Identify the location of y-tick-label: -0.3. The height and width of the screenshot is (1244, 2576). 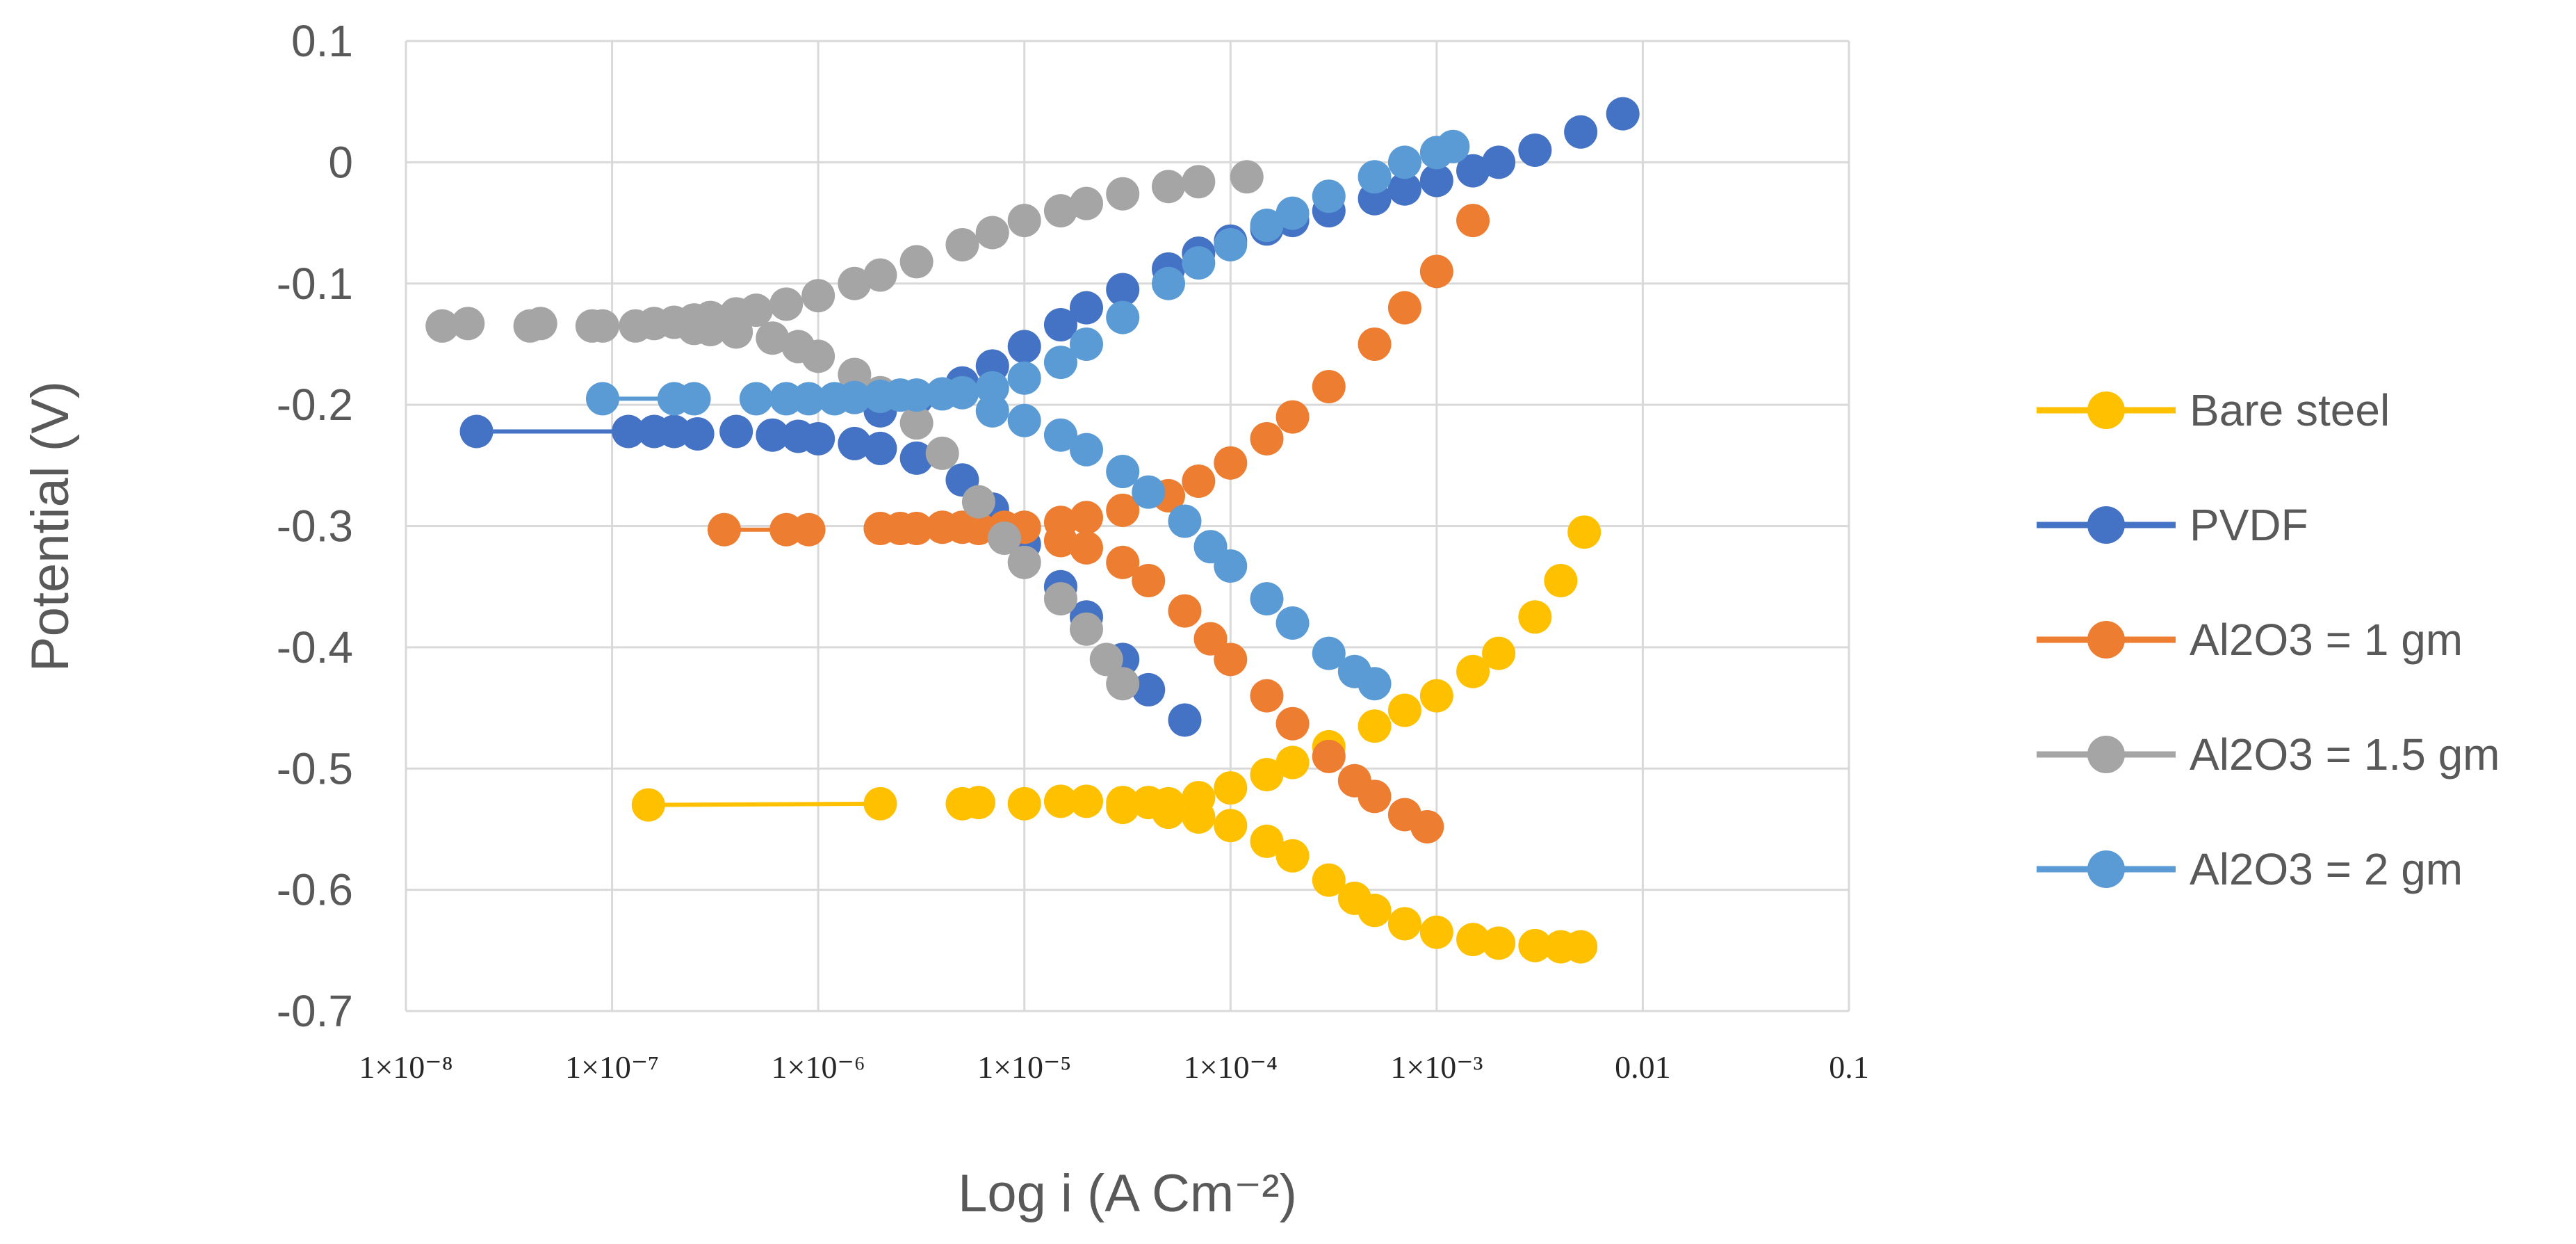
(315, 526).